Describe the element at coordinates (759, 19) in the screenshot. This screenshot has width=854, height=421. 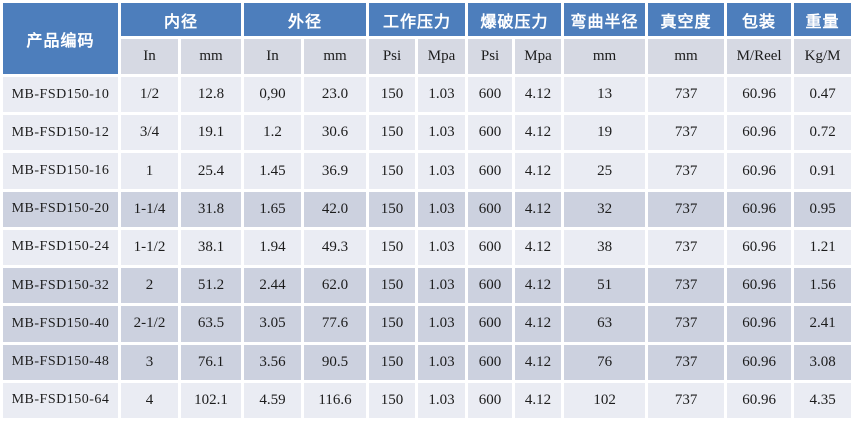
I see `group-header-packaging: 包装` at that location.